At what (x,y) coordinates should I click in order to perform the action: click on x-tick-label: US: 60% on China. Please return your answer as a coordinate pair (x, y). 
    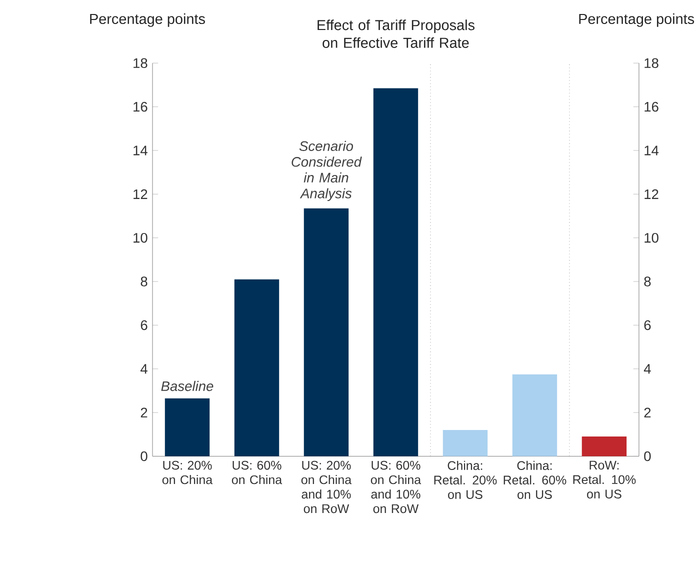
    Looking at the image, I should click on (257, 472).